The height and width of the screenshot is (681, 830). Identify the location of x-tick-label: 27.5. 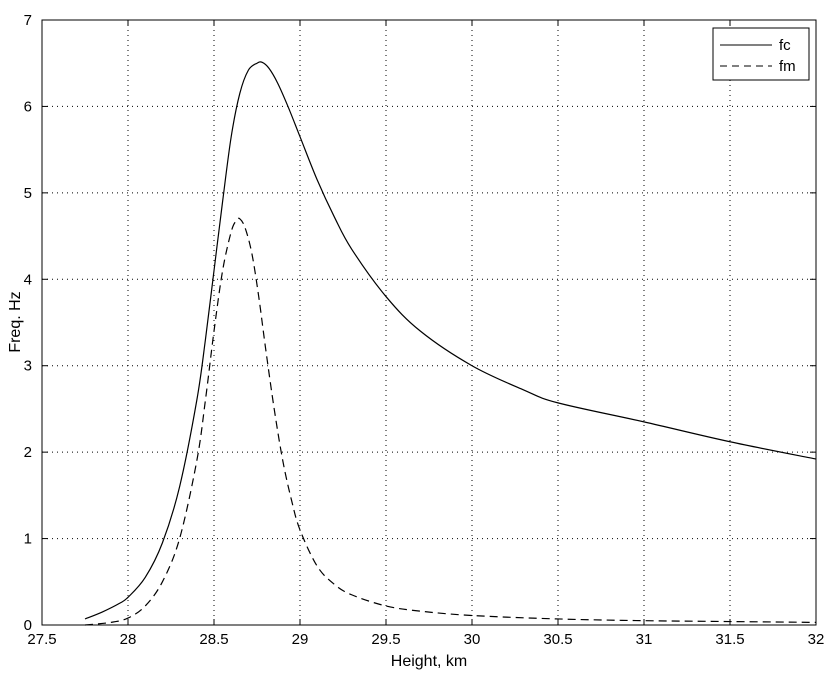
(41, 639).